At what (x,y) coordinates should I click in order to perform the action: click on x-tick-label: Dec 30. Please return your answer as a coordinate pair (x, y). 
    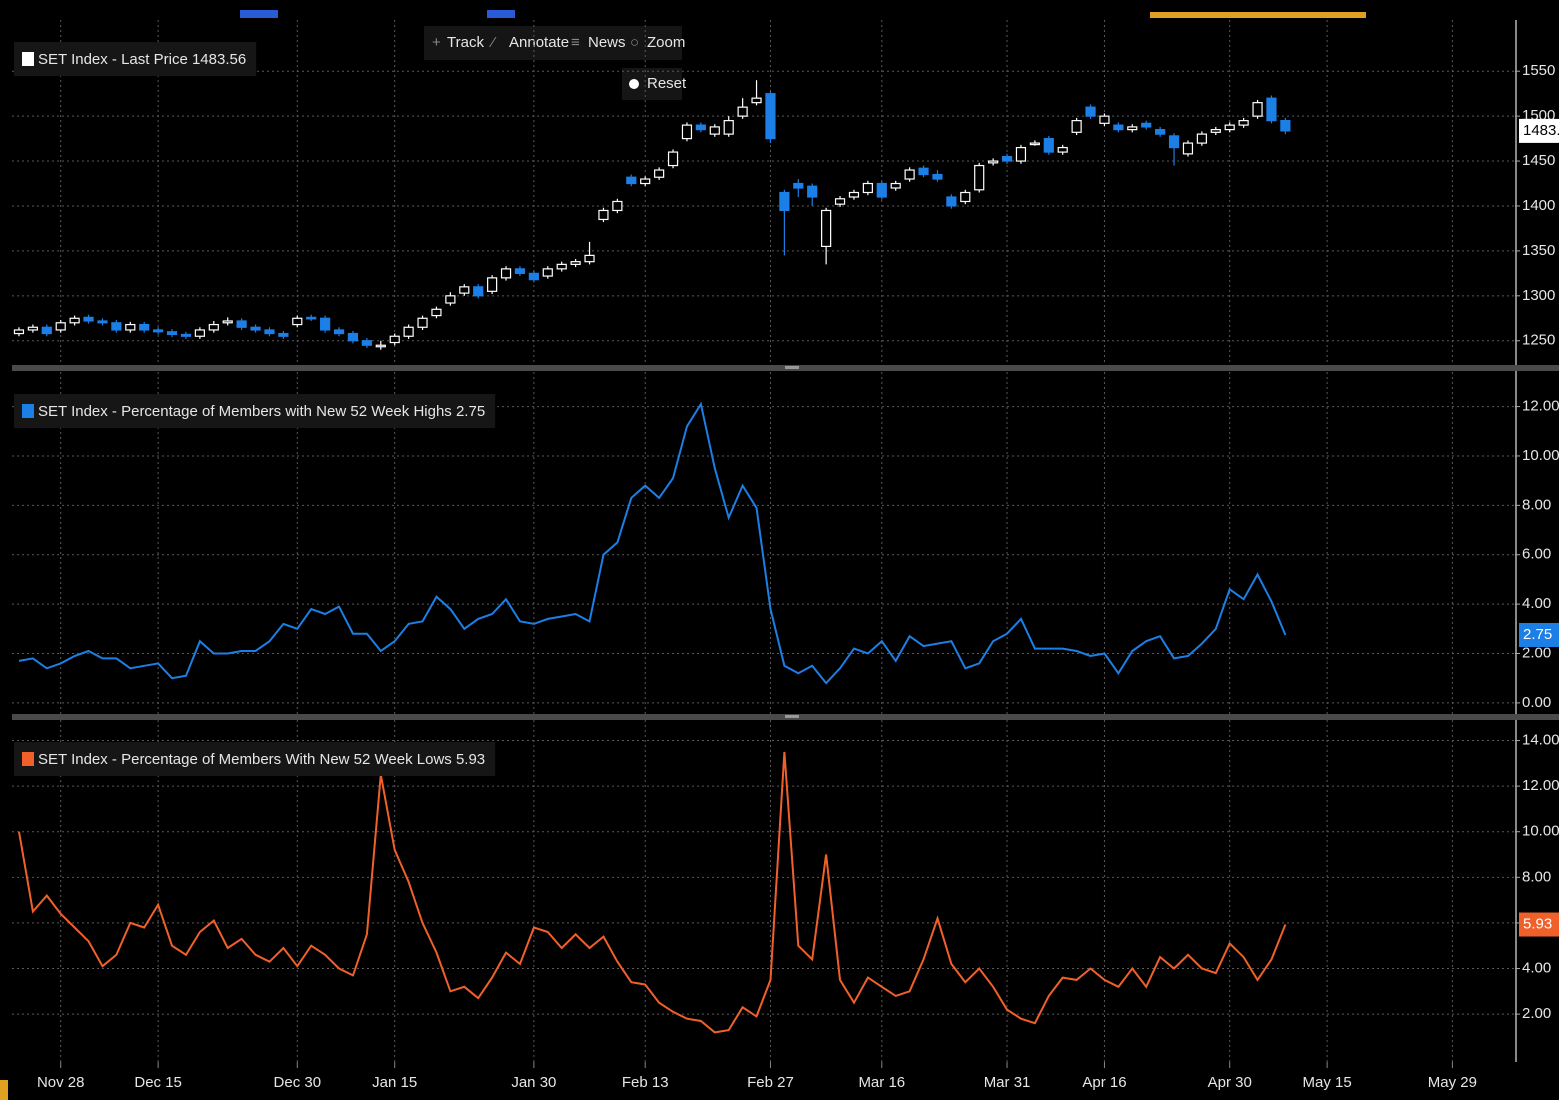
    Looking at the image, I should click on (298, 1082).